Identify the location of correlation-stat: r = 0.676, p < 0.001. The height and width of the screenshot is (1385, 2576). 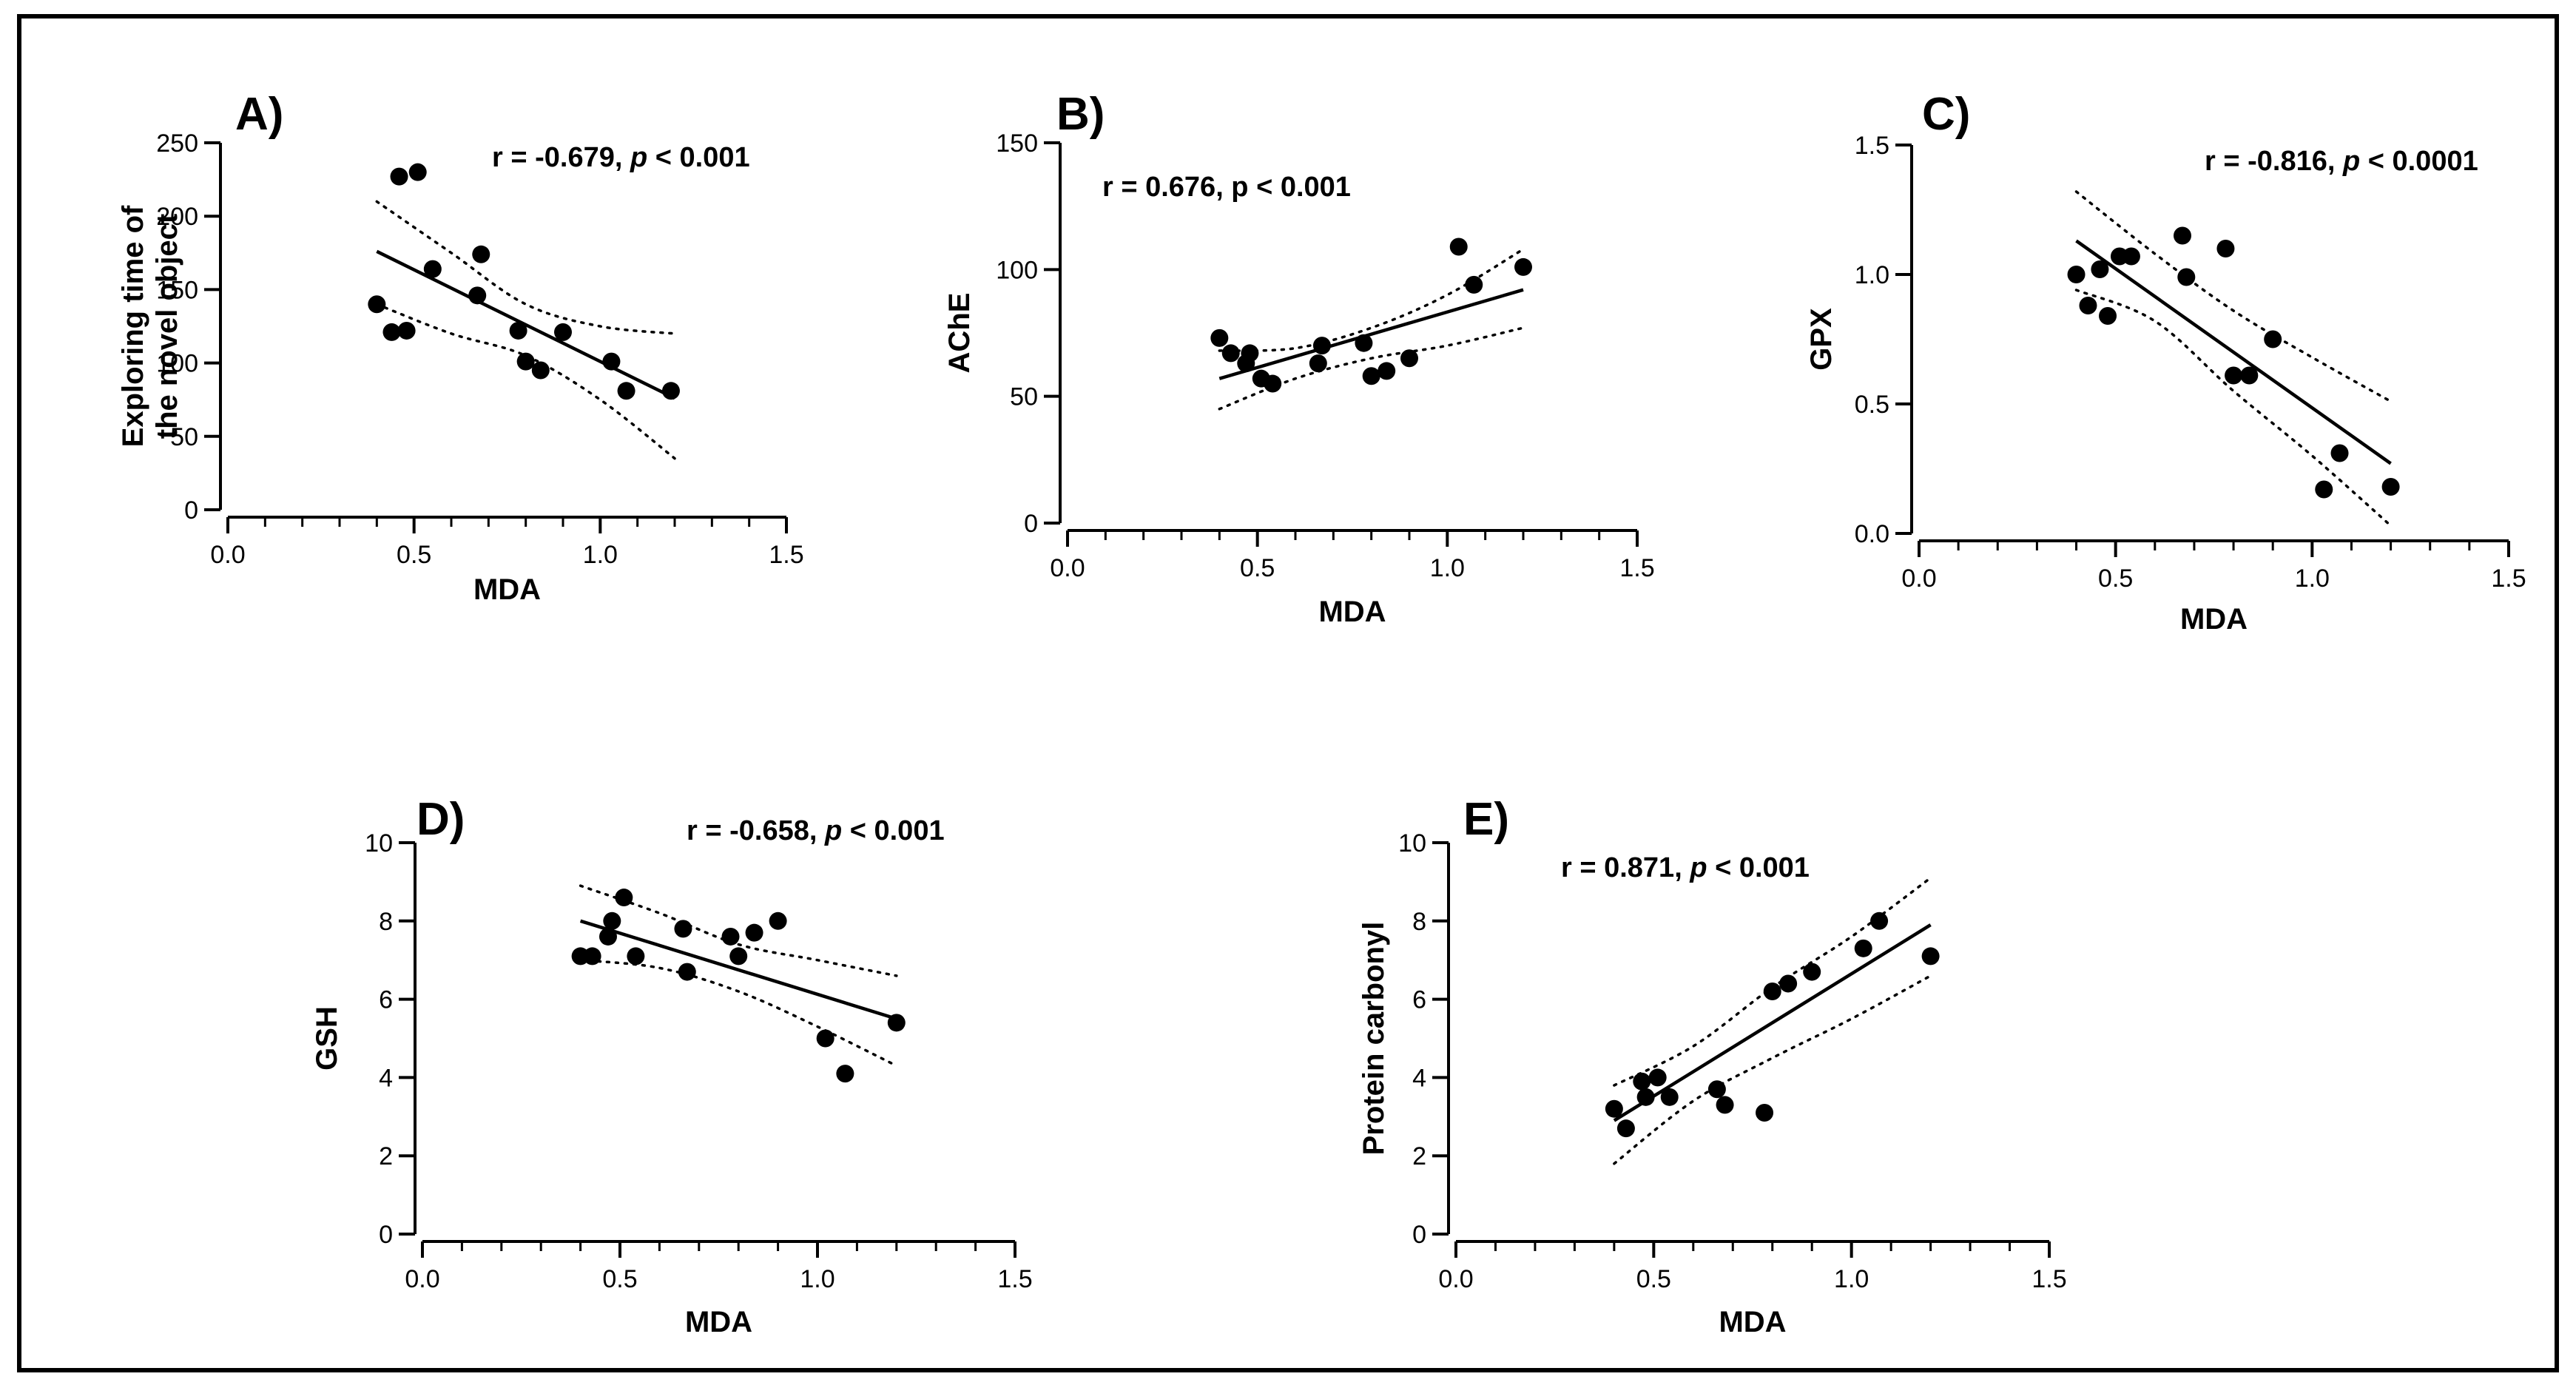
(1226, 187).